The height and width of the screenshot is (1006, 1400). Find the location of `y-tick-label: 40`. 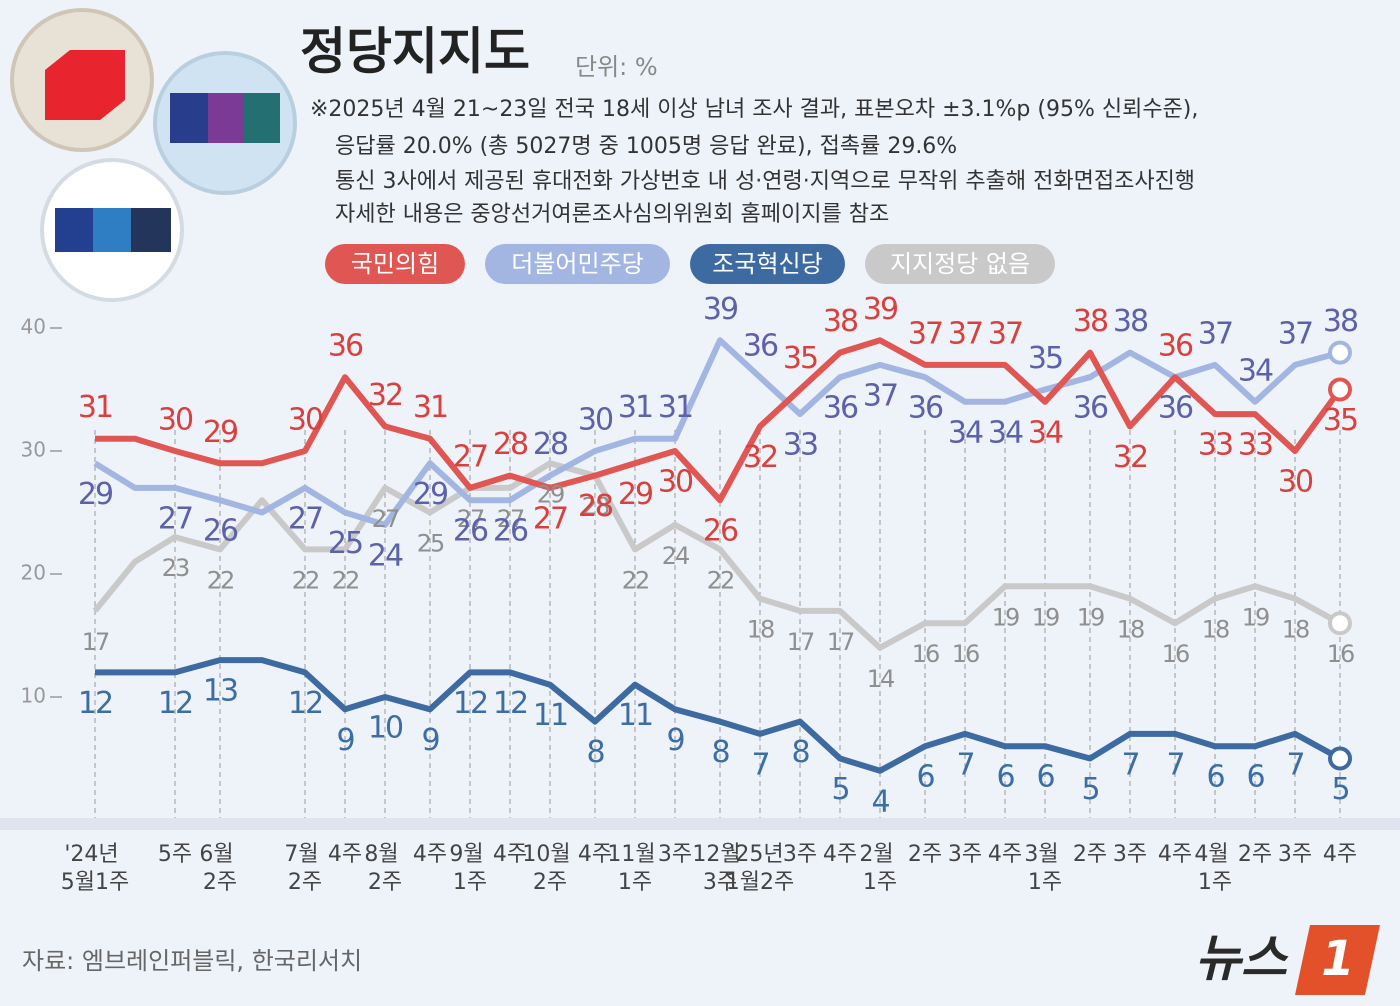

y-tick-label: 40 is located at coordinates (33, 327).